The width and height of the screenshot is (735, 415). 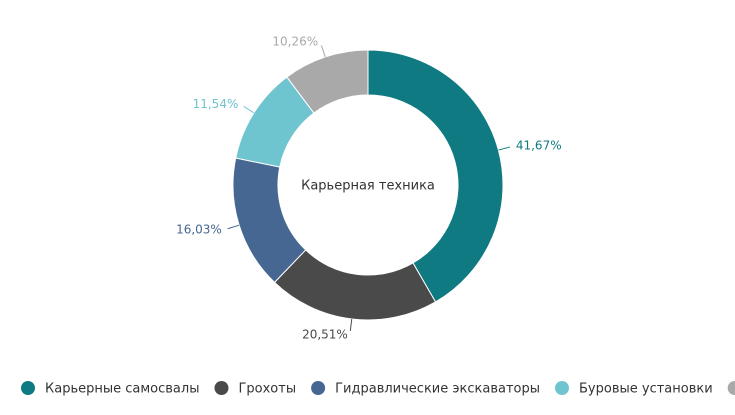 I want to click on value-label: 41,67%, so click(x=539, y=145).